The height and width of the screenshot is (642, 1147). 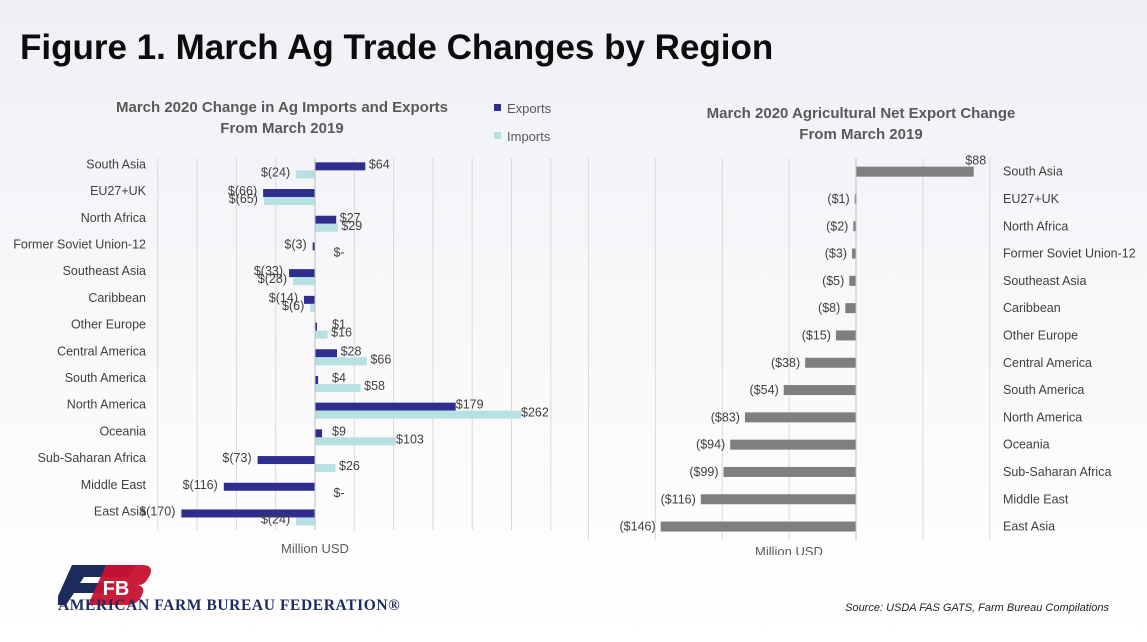 What do you see at coordinates (833, 281) in the screenshot?
I see `data-label: ($5)` at bounding box center [833, 281].